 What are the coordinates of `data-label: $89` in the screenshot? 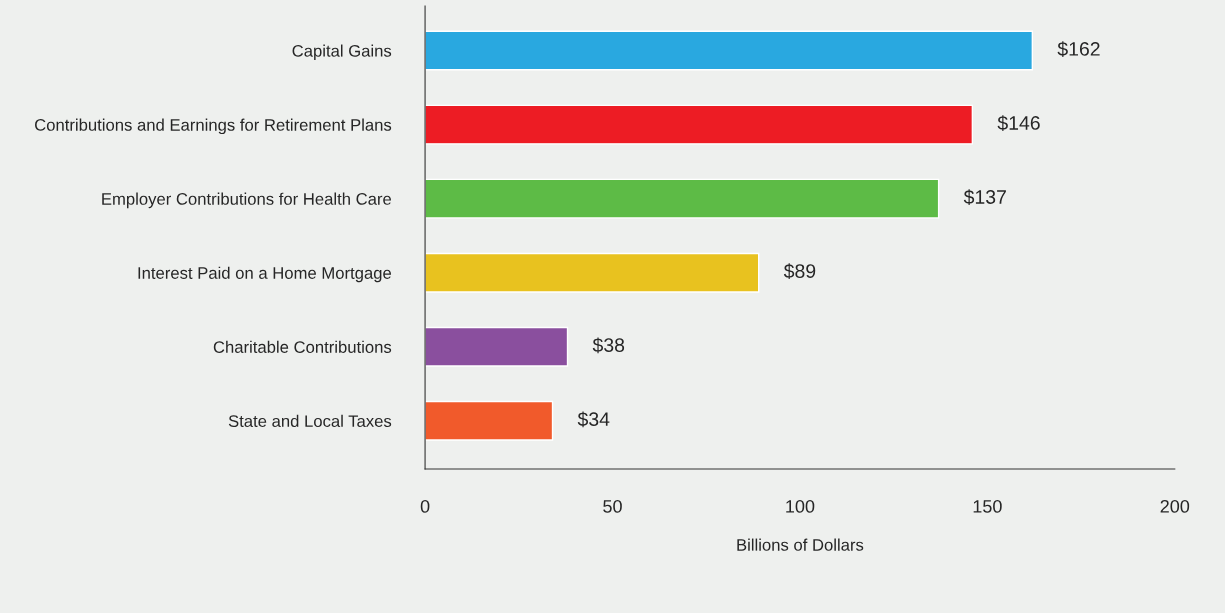 It's located at (799, 271).